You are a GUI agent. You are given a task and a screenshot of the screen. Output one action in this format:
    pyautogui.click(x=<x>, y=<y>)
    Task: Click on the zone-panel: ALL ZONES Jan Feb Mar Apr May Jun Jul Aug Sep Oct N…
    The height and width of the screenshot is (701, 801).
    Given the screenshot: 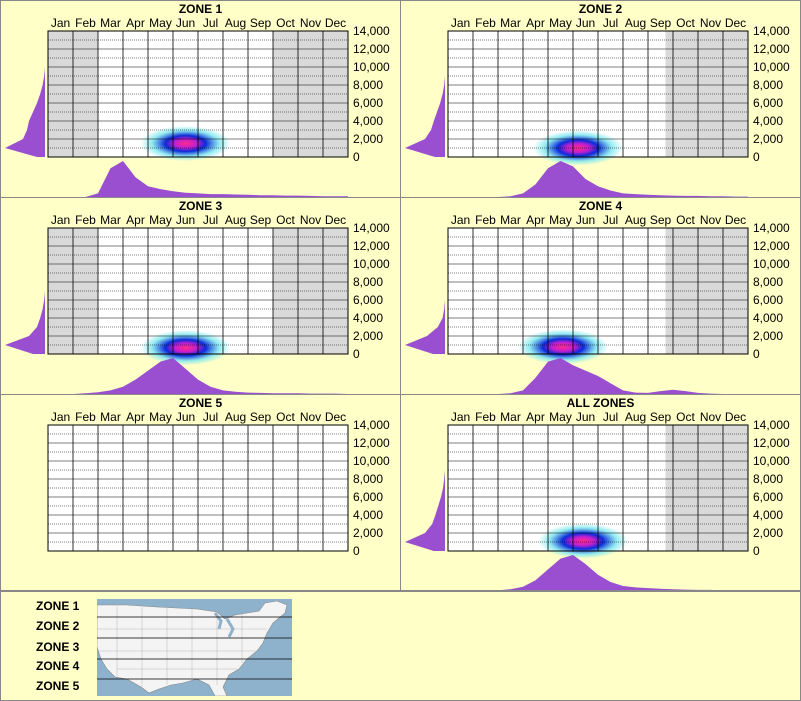 What is the action you would take?
    pyautogui.click(x=600, y=493)
    